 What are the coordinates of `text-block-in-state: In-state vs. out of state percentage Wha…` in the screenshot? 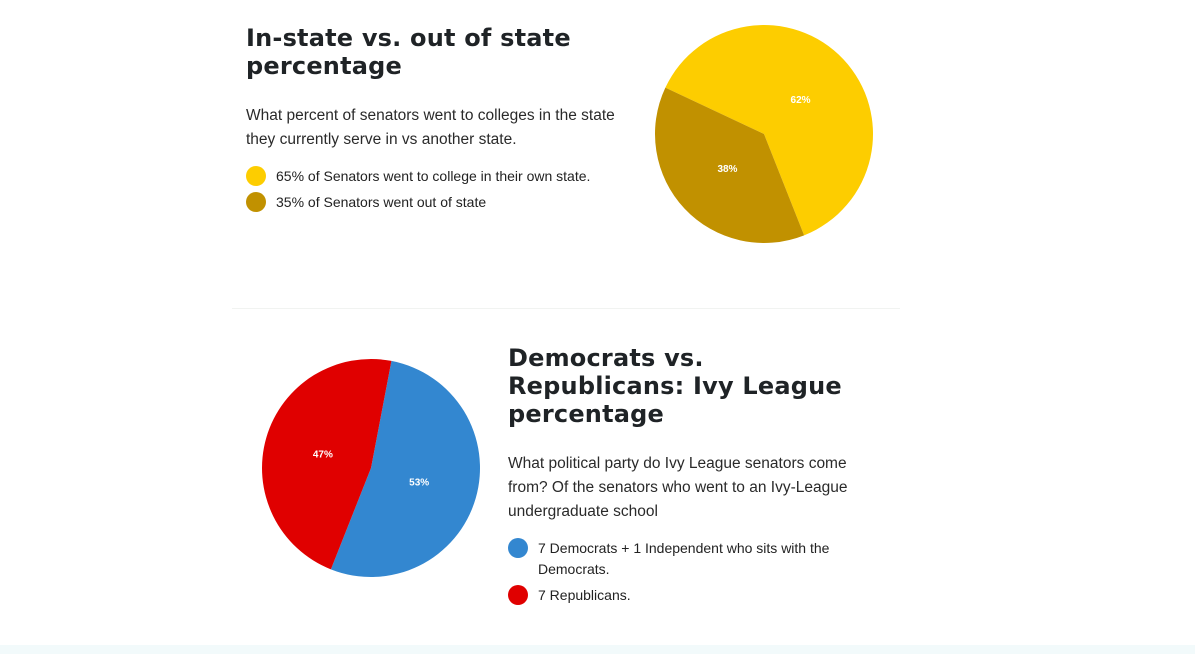 It's located at (436, 121).